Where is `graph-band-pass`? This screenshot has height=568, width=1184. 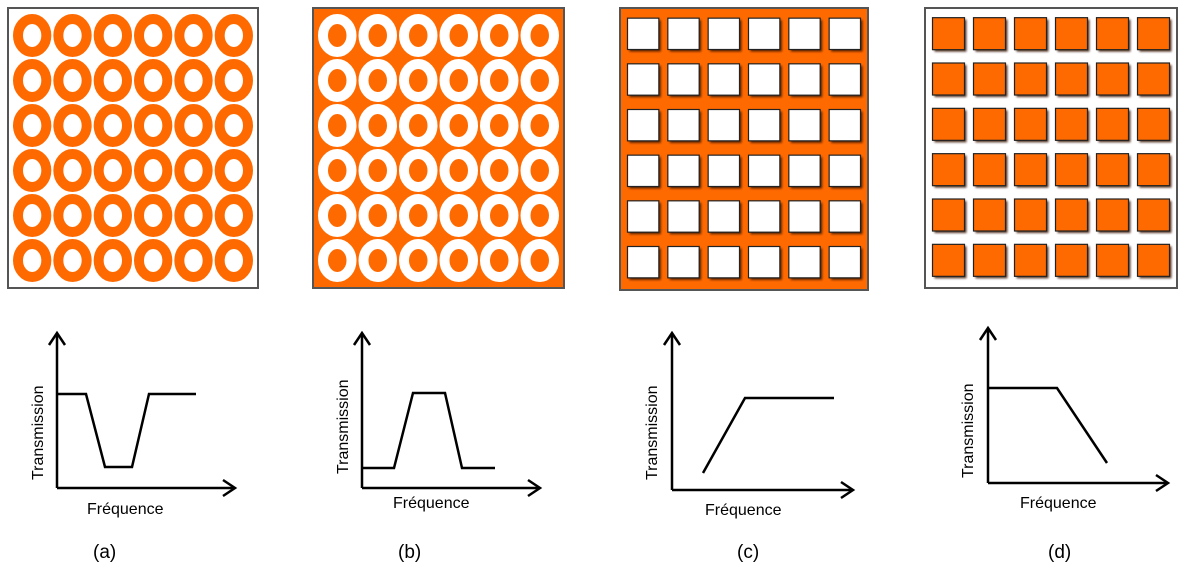
graph-band-pass is located at coordinates (447, 414).